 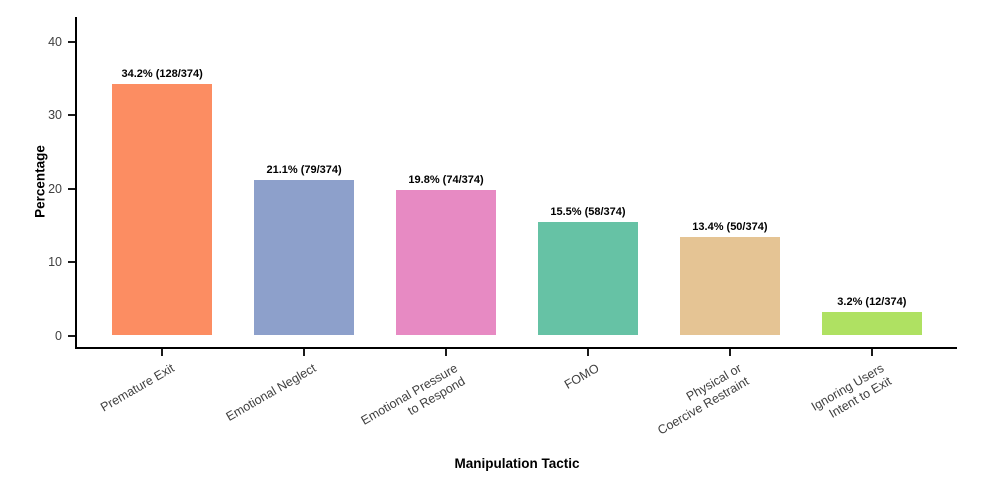 What do you see at coordinates (137, 388) in the screenshot?
I see `x-tick-label: Premature Exit` at bounding box center [137, 388].